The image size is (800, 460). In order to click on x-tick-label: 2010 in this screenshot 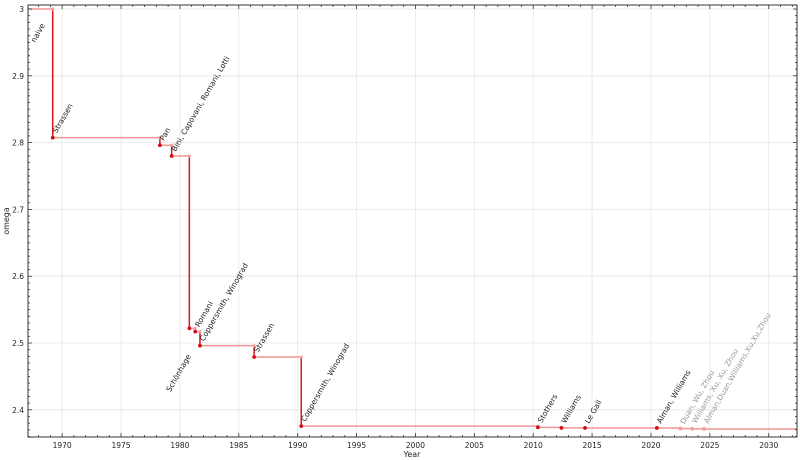, I will do `click(533, 445)`.